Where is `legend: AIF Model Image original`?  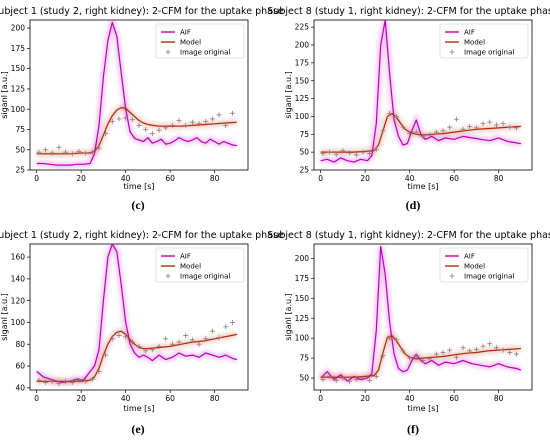
legend: AIF Model Image original is located at coordinates (484, 41).